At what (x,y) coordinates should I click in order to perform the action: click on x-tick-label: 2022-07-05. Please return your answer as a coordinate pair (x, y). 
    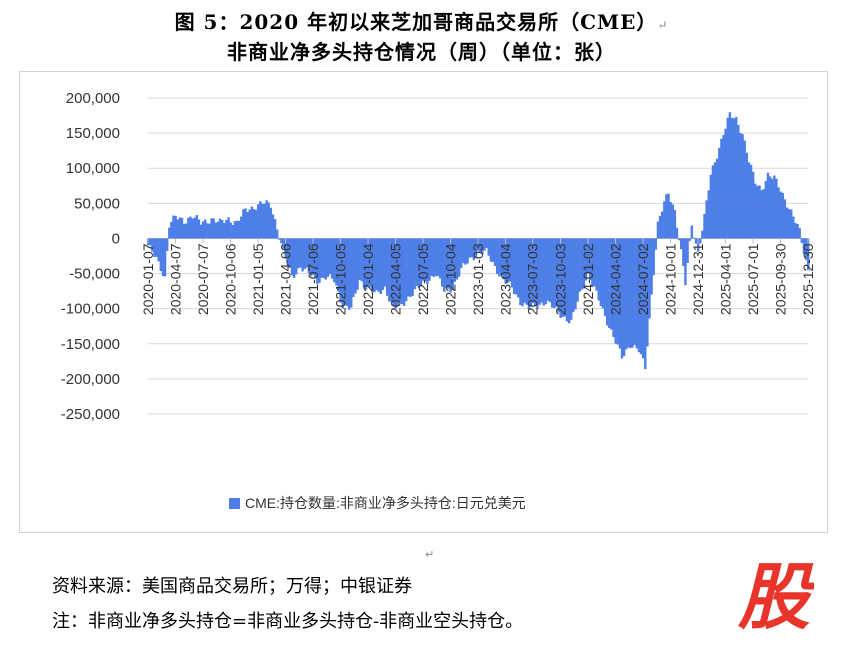
    Looking at the image, I should click on (423, 279).